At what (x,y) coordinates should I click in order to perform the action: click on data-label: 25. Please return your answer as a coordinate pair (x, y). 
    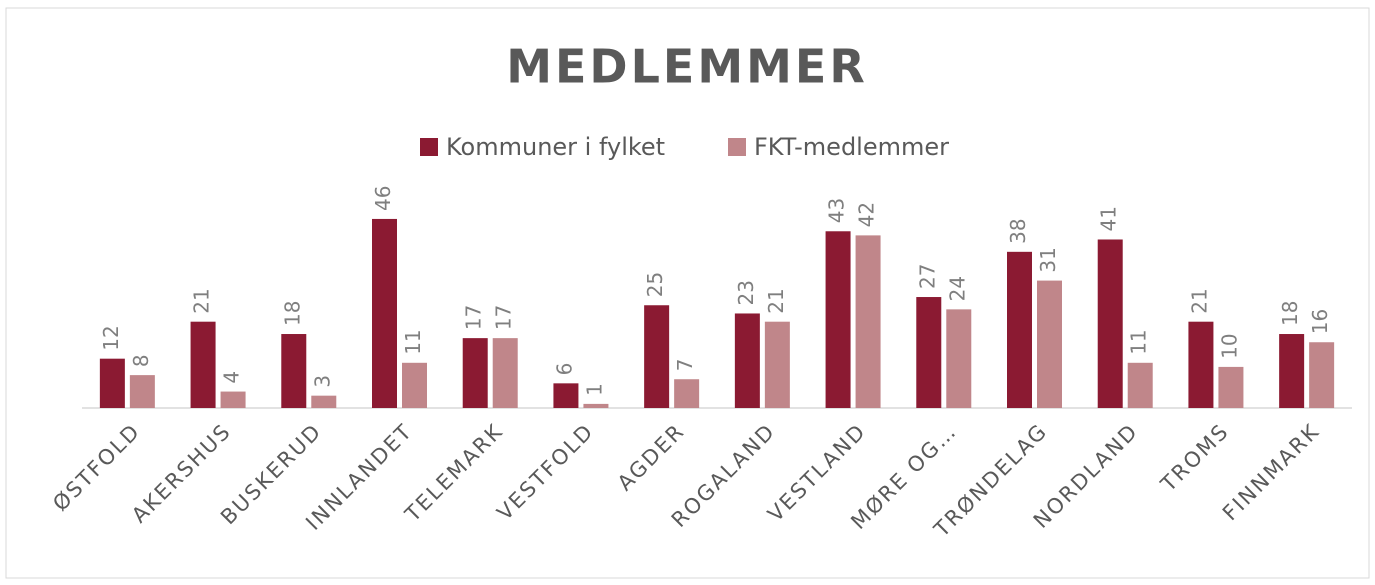
    Looking at the image, I should click on (655, 284).